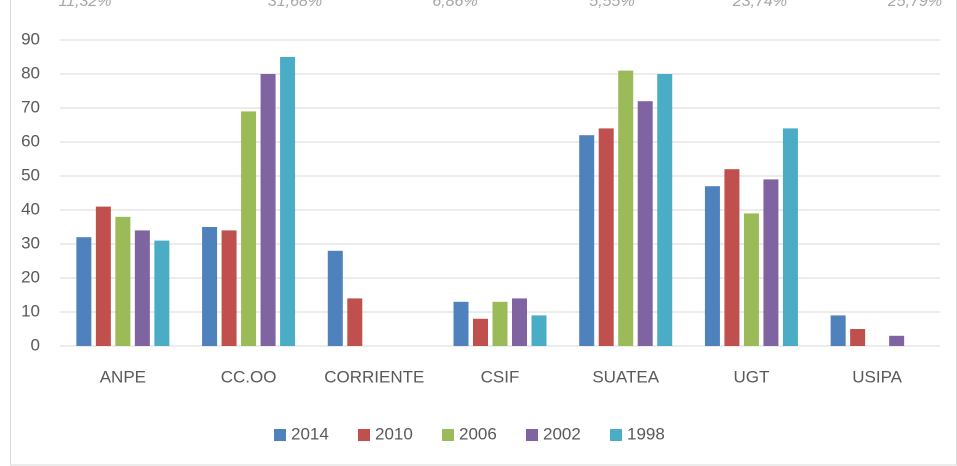 Image resolution: width=957 pixels, height=466 pixels. Describe the element at coordinates (478, 433) in the screenshot. I see `legend-label: 2006` at that location.